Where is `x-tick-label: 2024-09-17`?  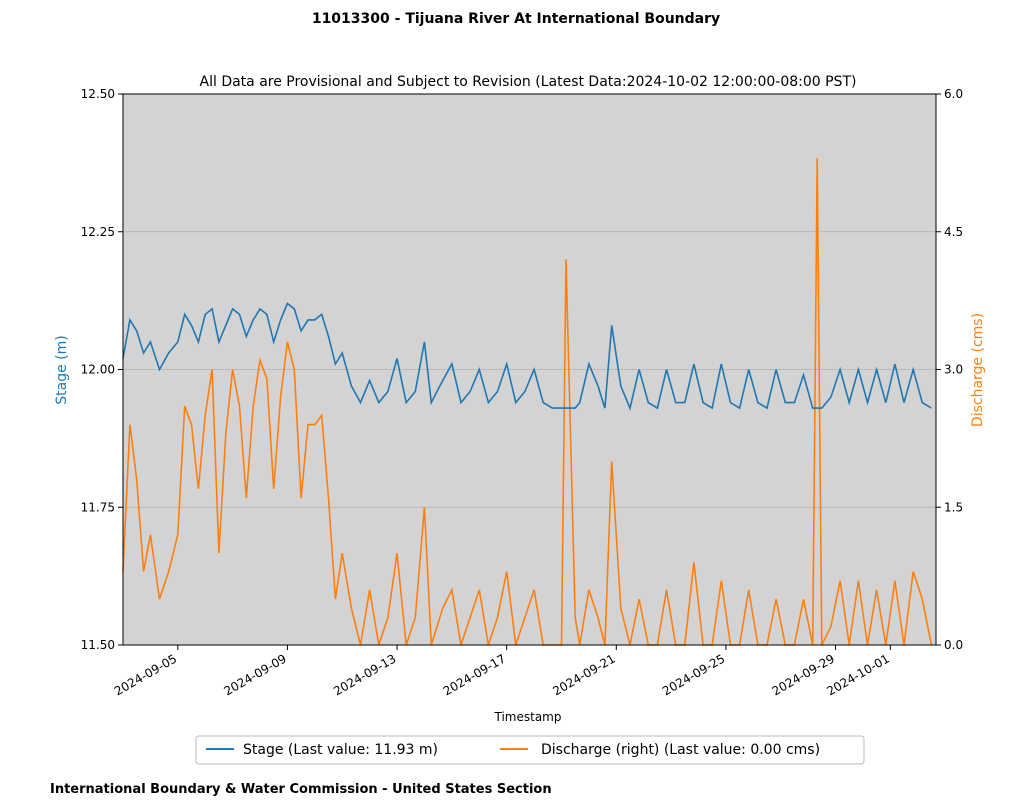
x-tick-label: 2024-09-17 is located at coordinates (474, 674).